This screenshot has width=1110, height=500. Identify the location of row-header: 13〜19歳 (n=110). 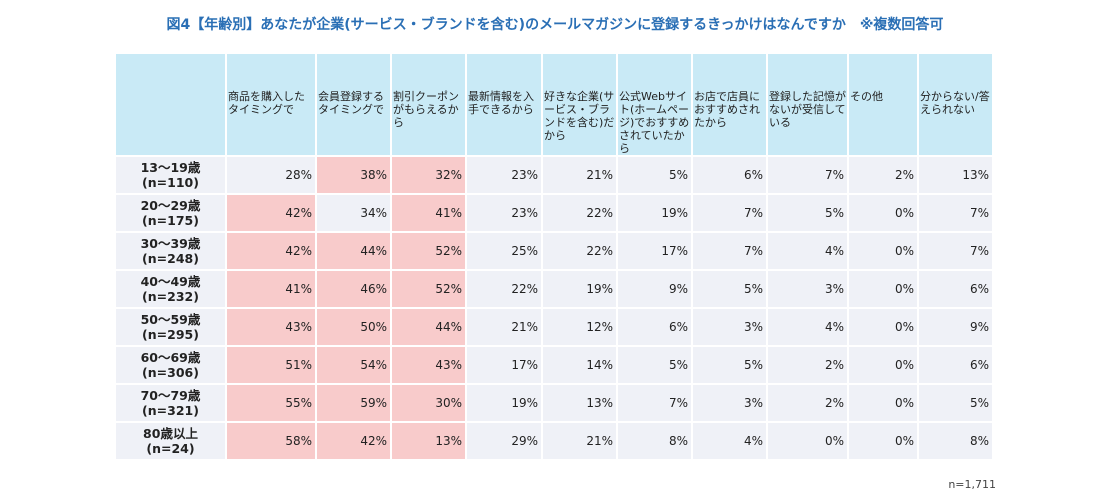
(170, 175).